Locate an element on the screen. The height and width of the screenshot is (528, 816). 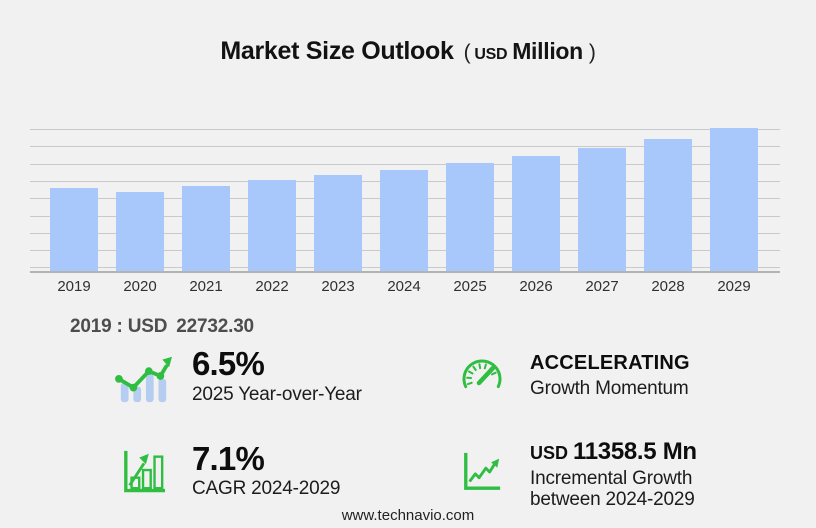
yoy-label: 2025 Year-over-Year is located at coordinates (277, 394).